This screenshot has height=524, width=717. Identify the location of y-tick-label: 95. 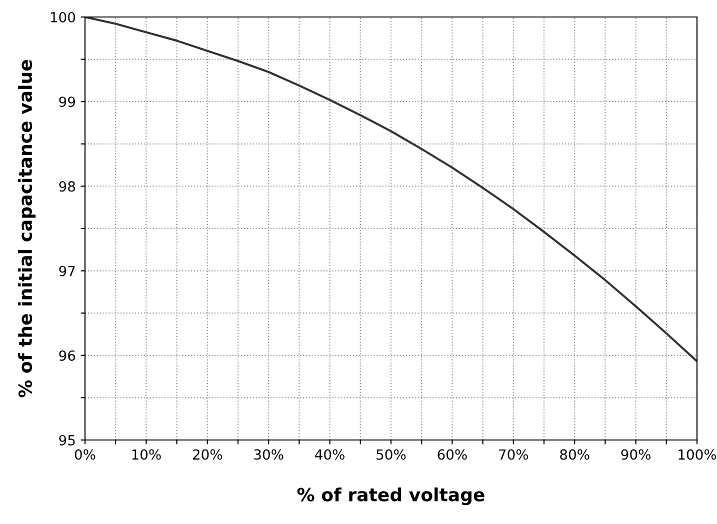
(67, 440).